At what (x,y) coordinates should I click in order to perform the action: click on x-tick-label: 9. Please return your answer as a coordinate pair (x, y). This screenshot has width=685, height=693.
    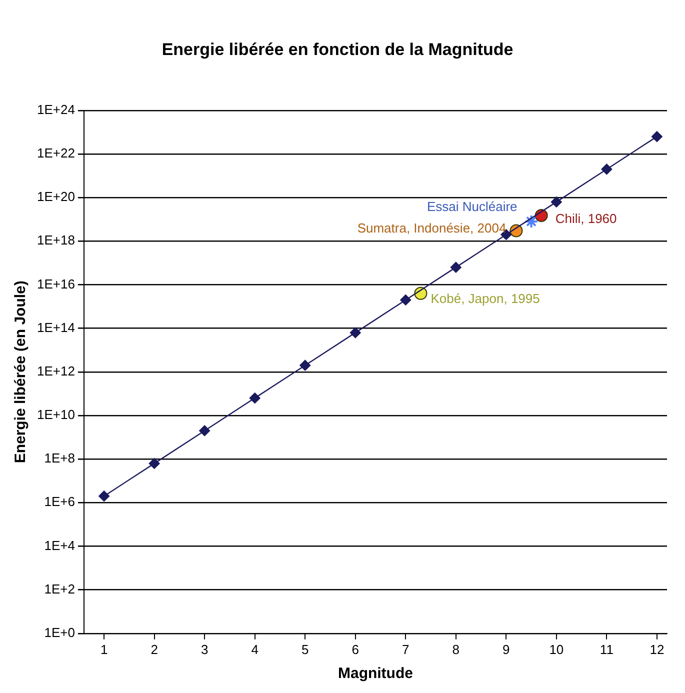
    Looking at the image, I should click on (506, 649).